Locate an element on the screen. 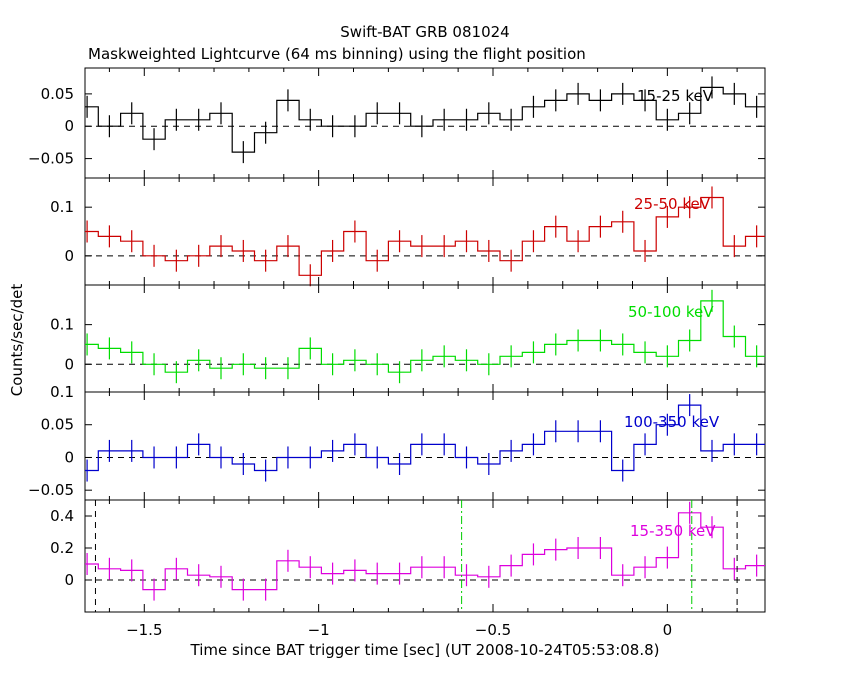 The image size is (850, 680). x-tick-label: 0 is located at coordinates (668, 630).